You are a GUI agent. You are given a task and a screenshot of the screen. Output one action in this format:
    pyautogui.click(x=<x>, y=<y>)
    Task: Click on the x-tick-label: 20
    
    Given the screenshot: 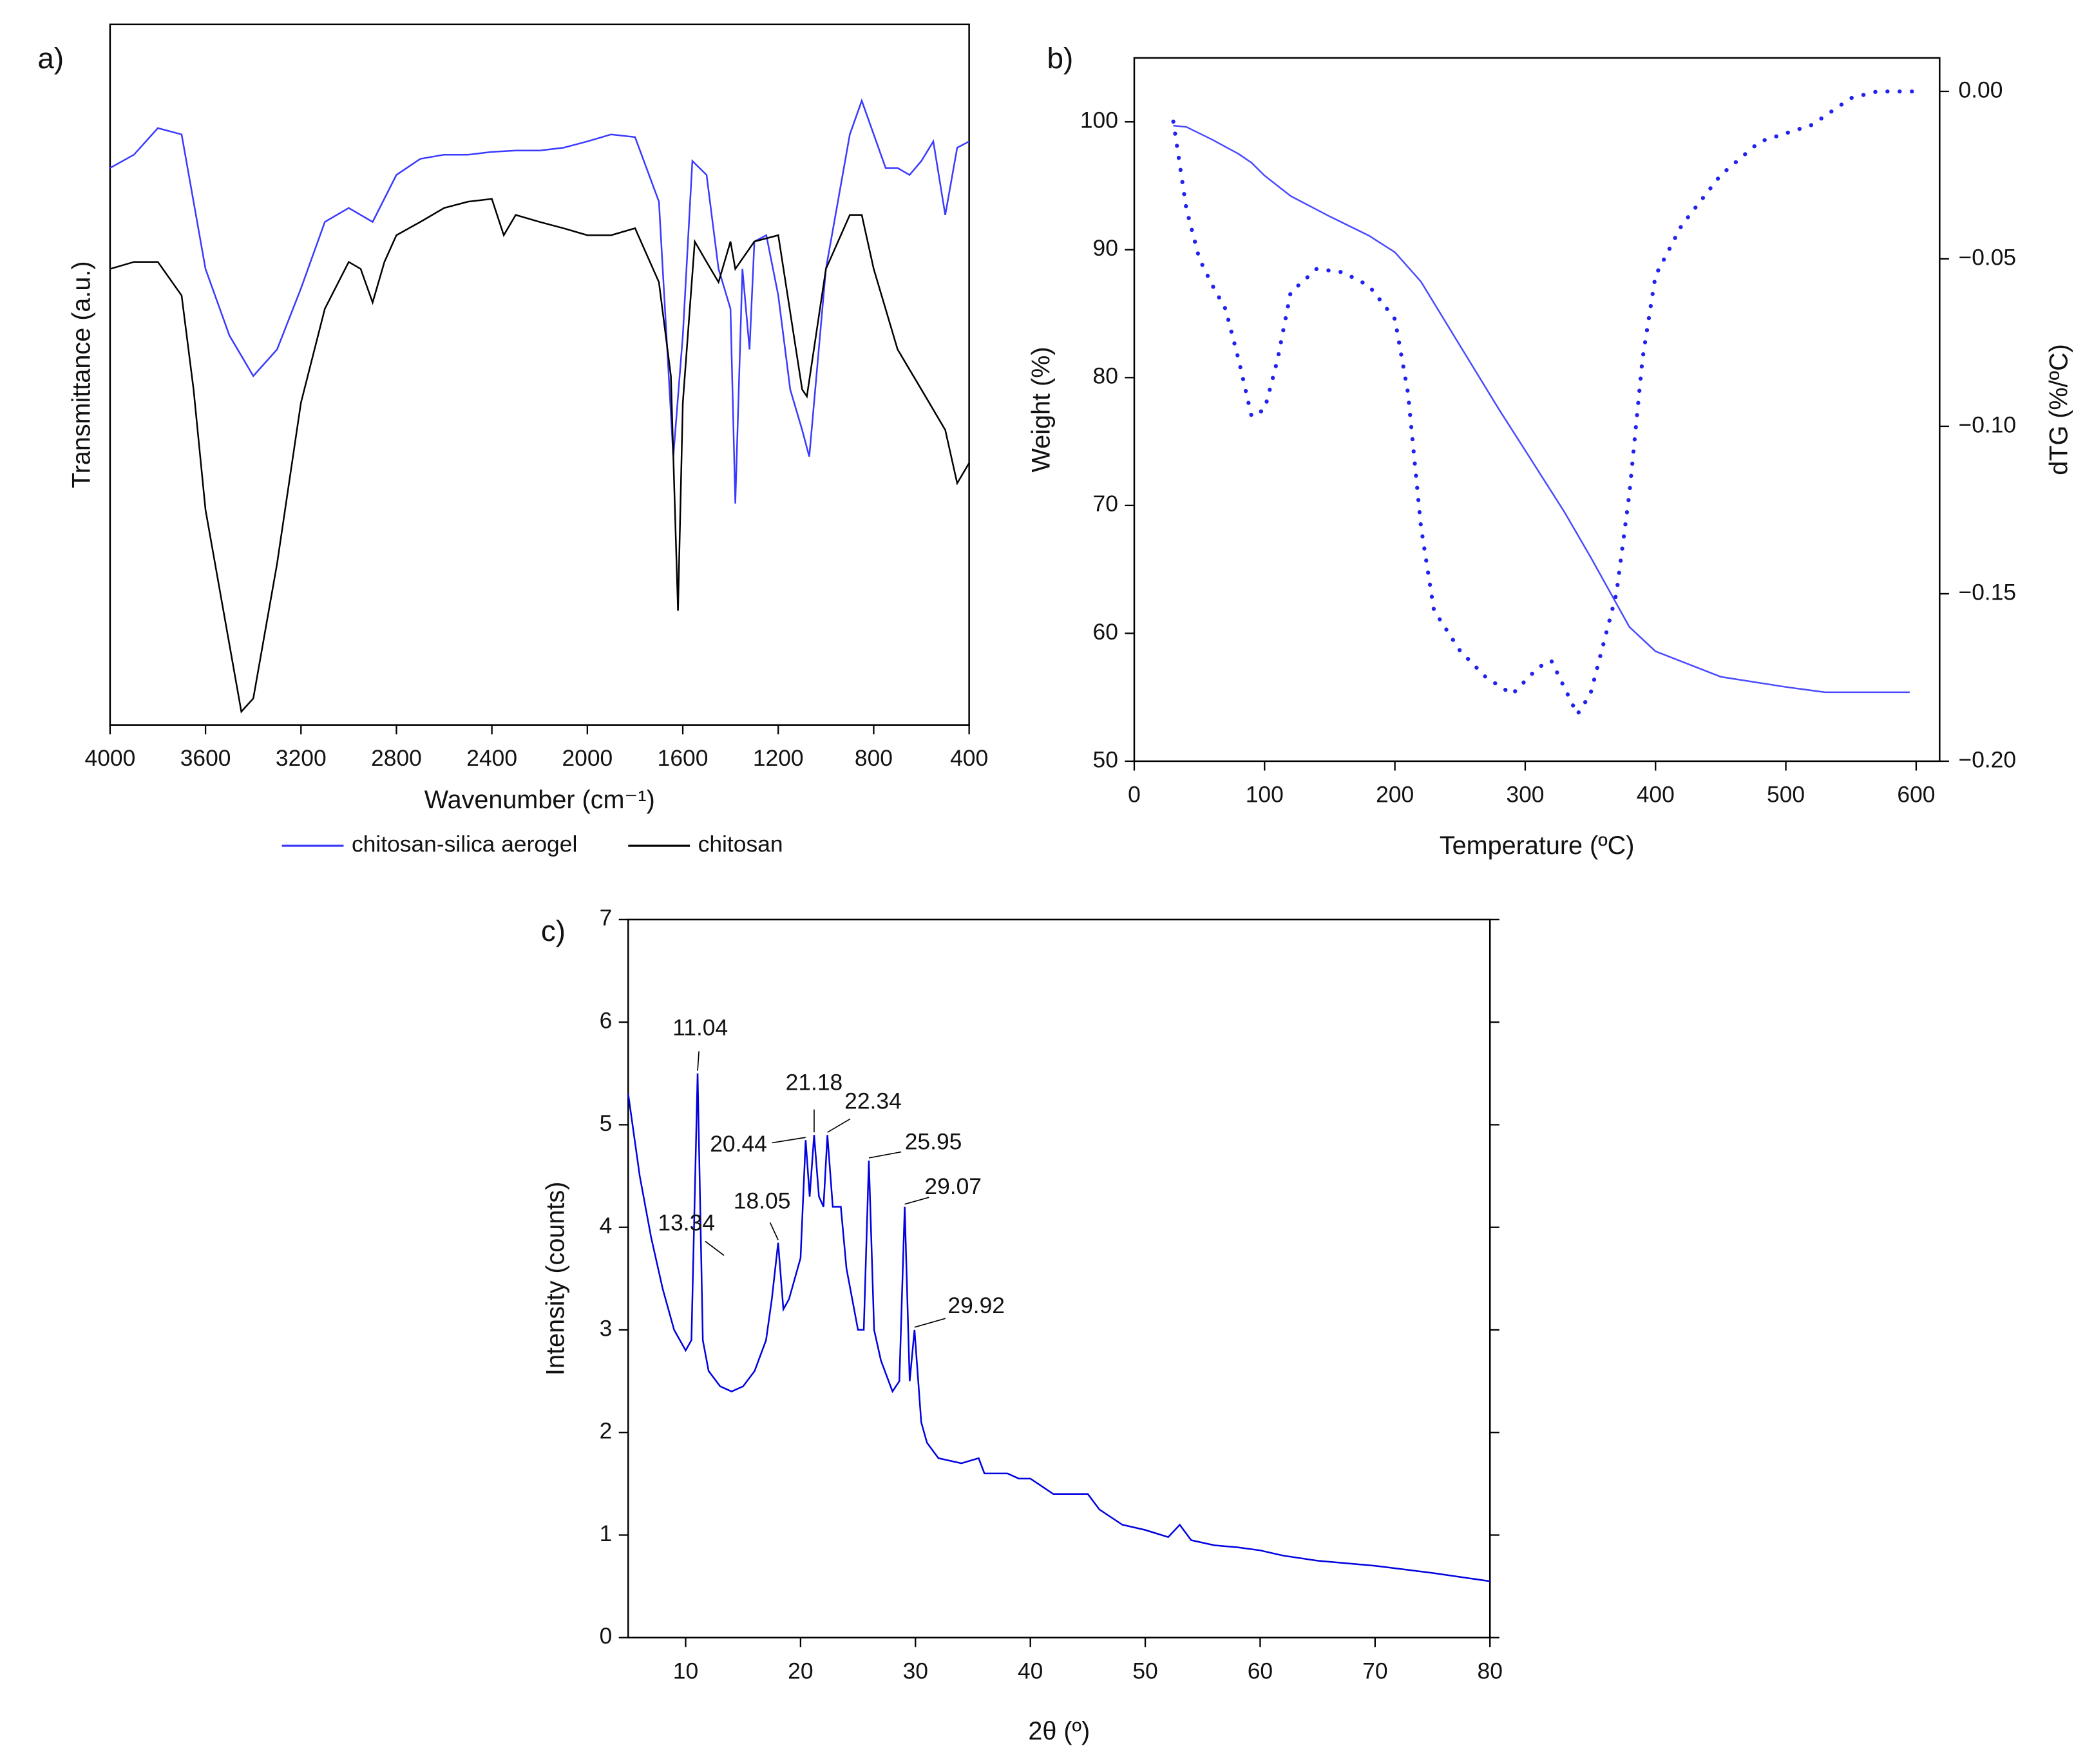 What is the action you would take?
    pyautogui.click(x=800, y=1670)
    